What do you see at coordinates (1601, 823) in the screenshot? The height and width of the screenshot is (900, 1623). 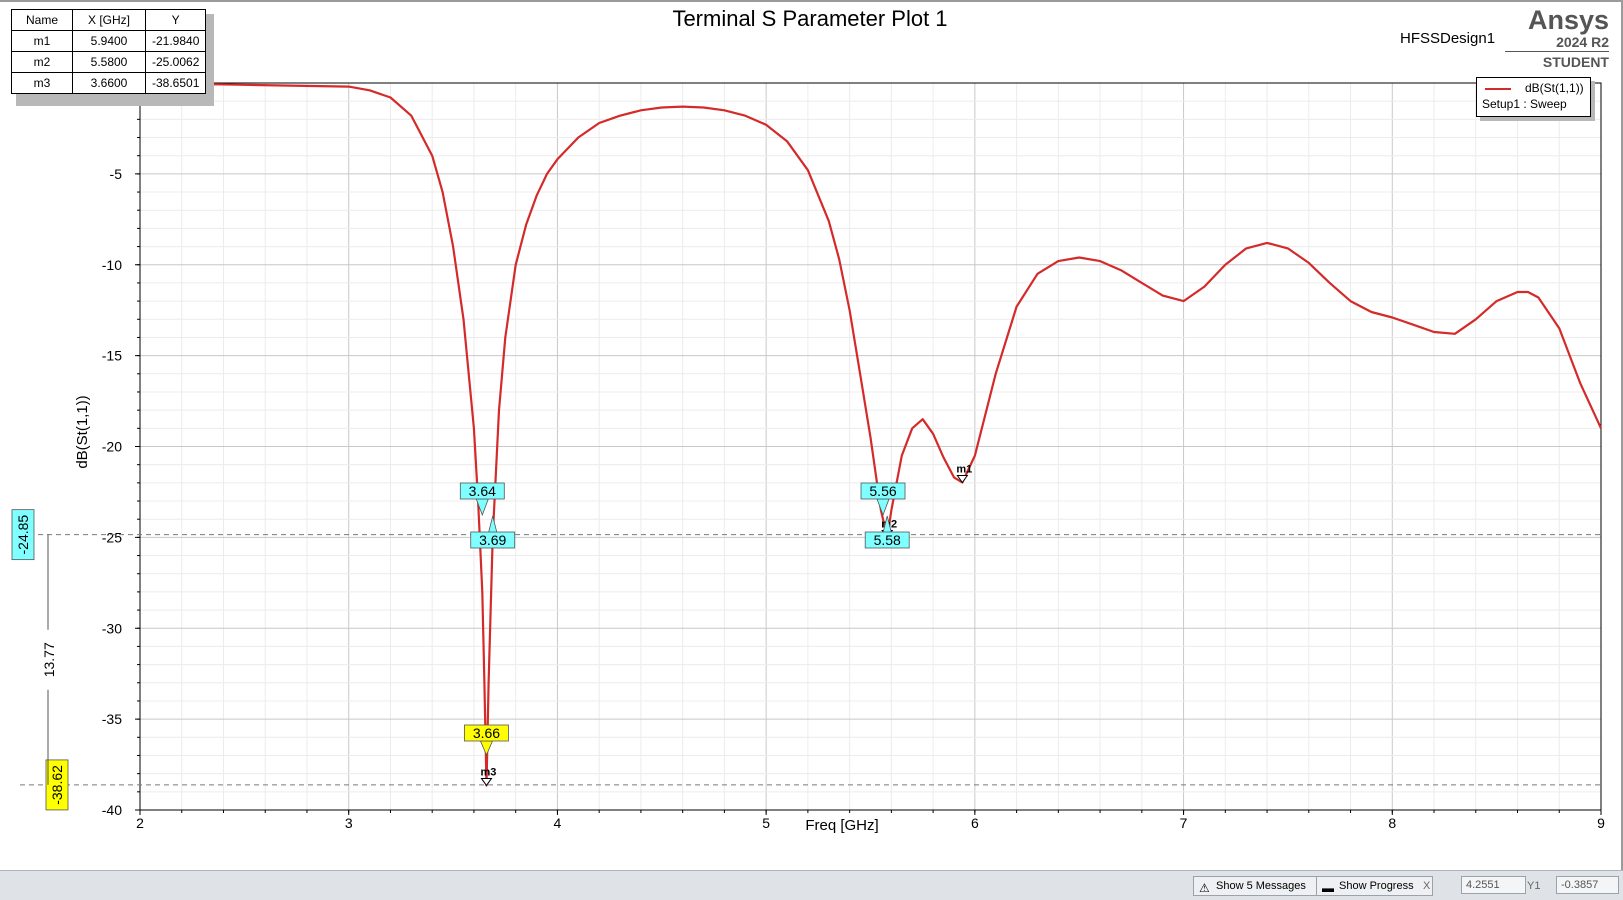 I see `x-tick-label: 9` at bounding box center [1601, 823].